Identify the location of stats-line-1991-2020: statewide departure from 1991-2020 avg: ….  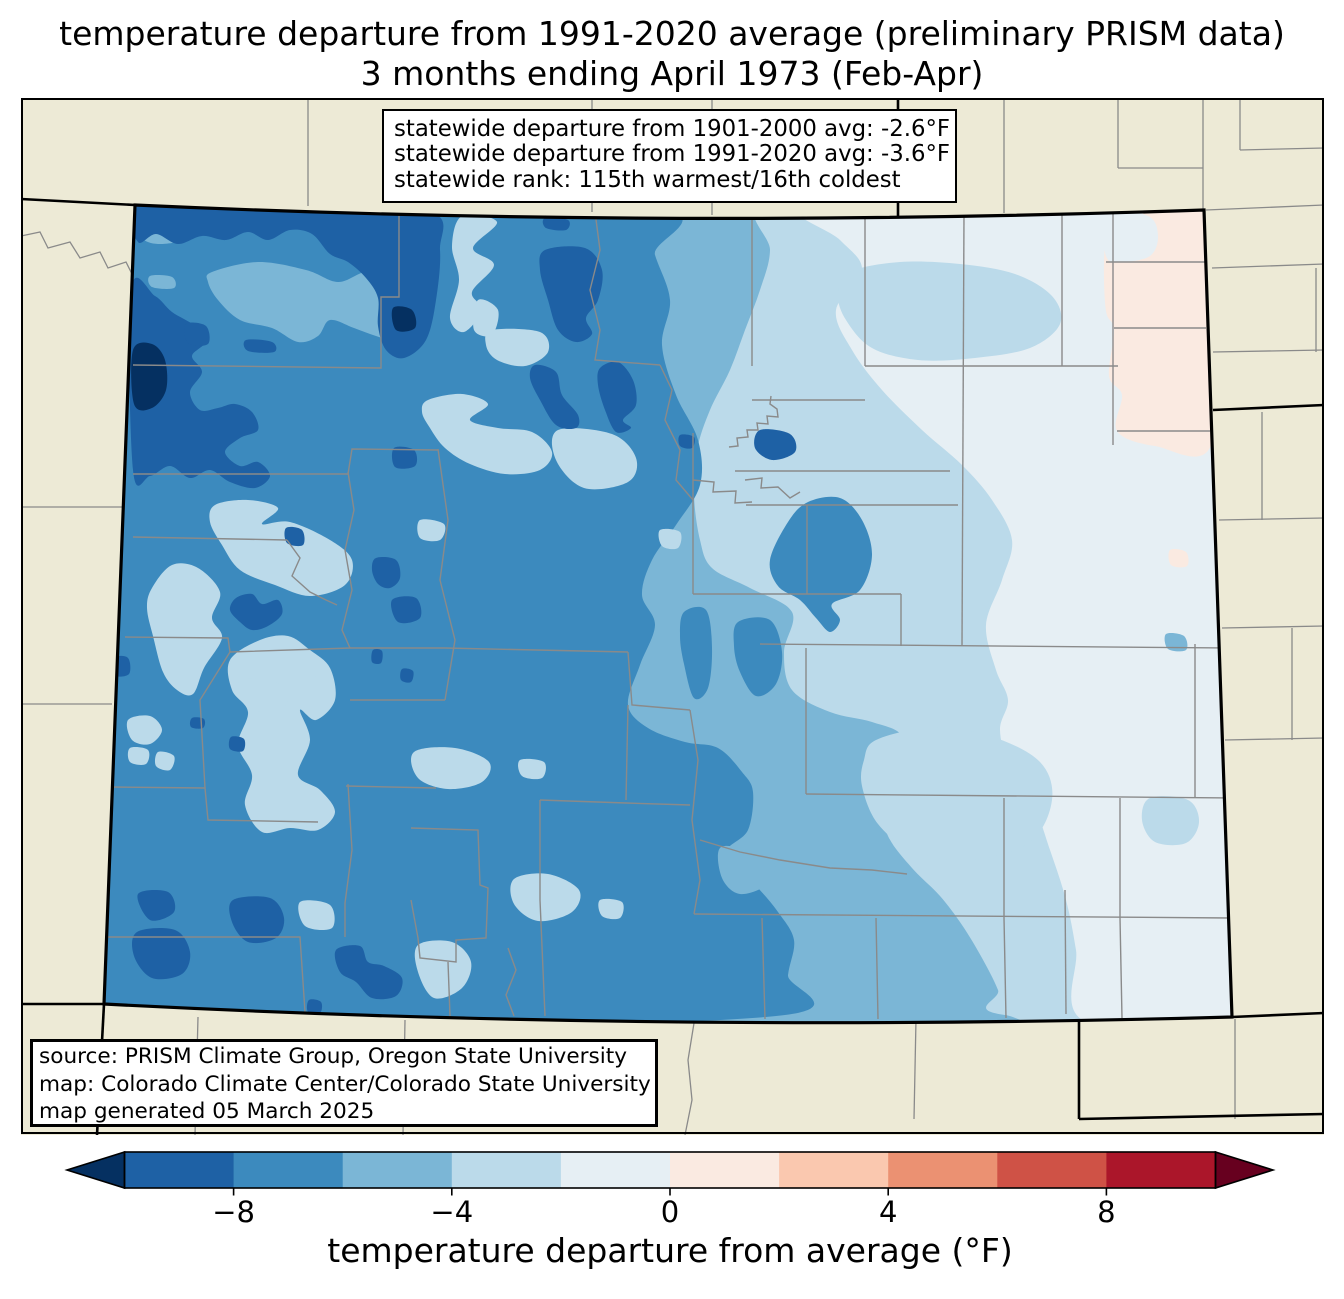
(672, 154).